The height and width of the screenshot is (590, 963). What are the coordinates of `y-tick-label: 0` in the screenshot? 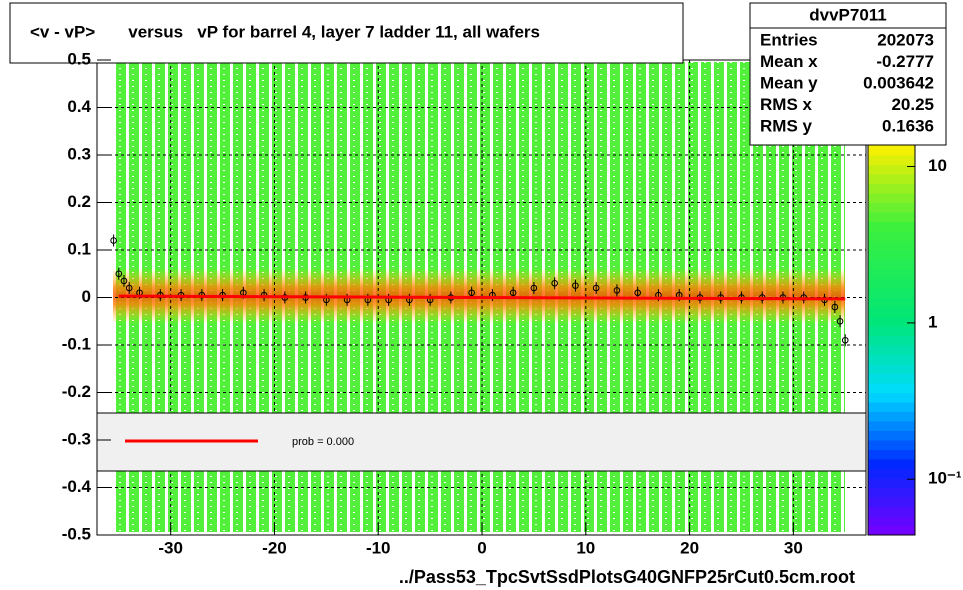 It's located at (86, 296).